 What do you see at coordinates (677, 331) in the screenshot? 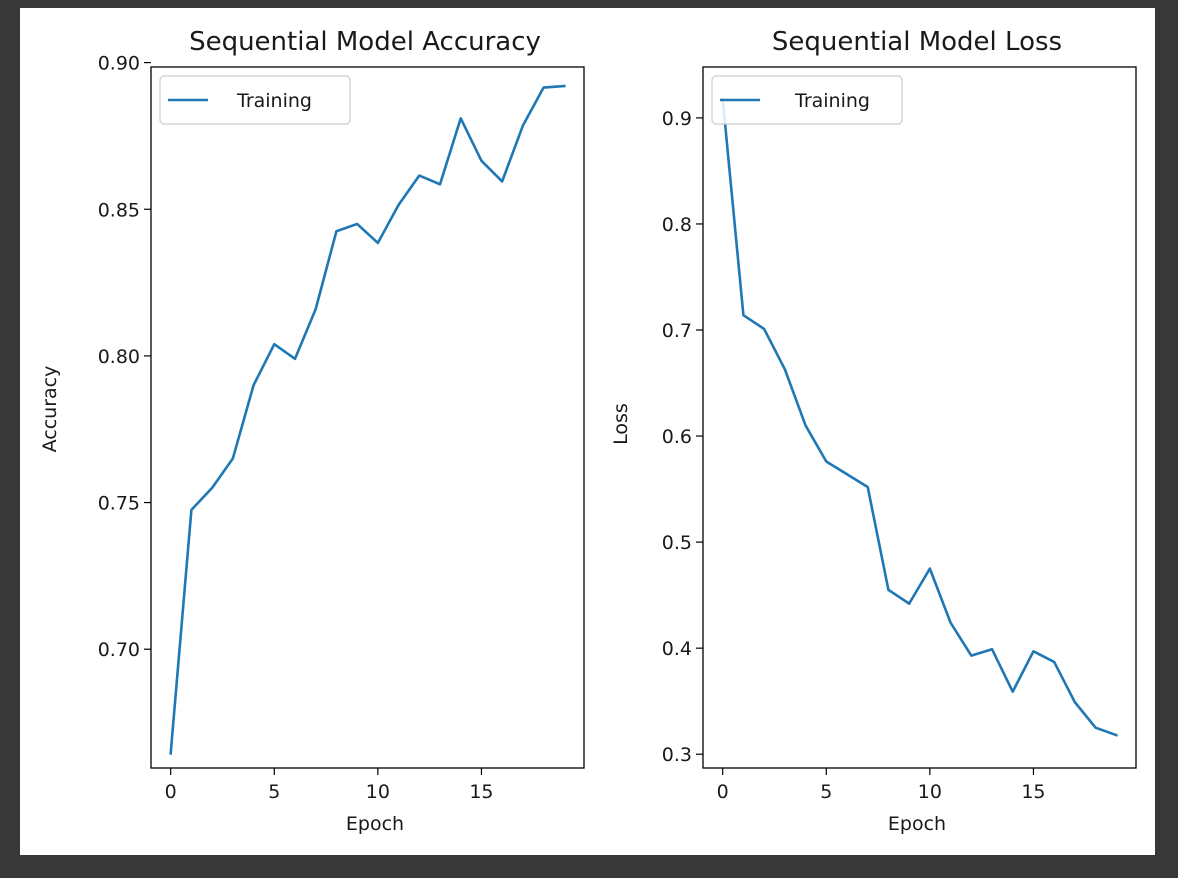
I see `loss-y-tick-label: 0.7` at bounding box center [677, 331].